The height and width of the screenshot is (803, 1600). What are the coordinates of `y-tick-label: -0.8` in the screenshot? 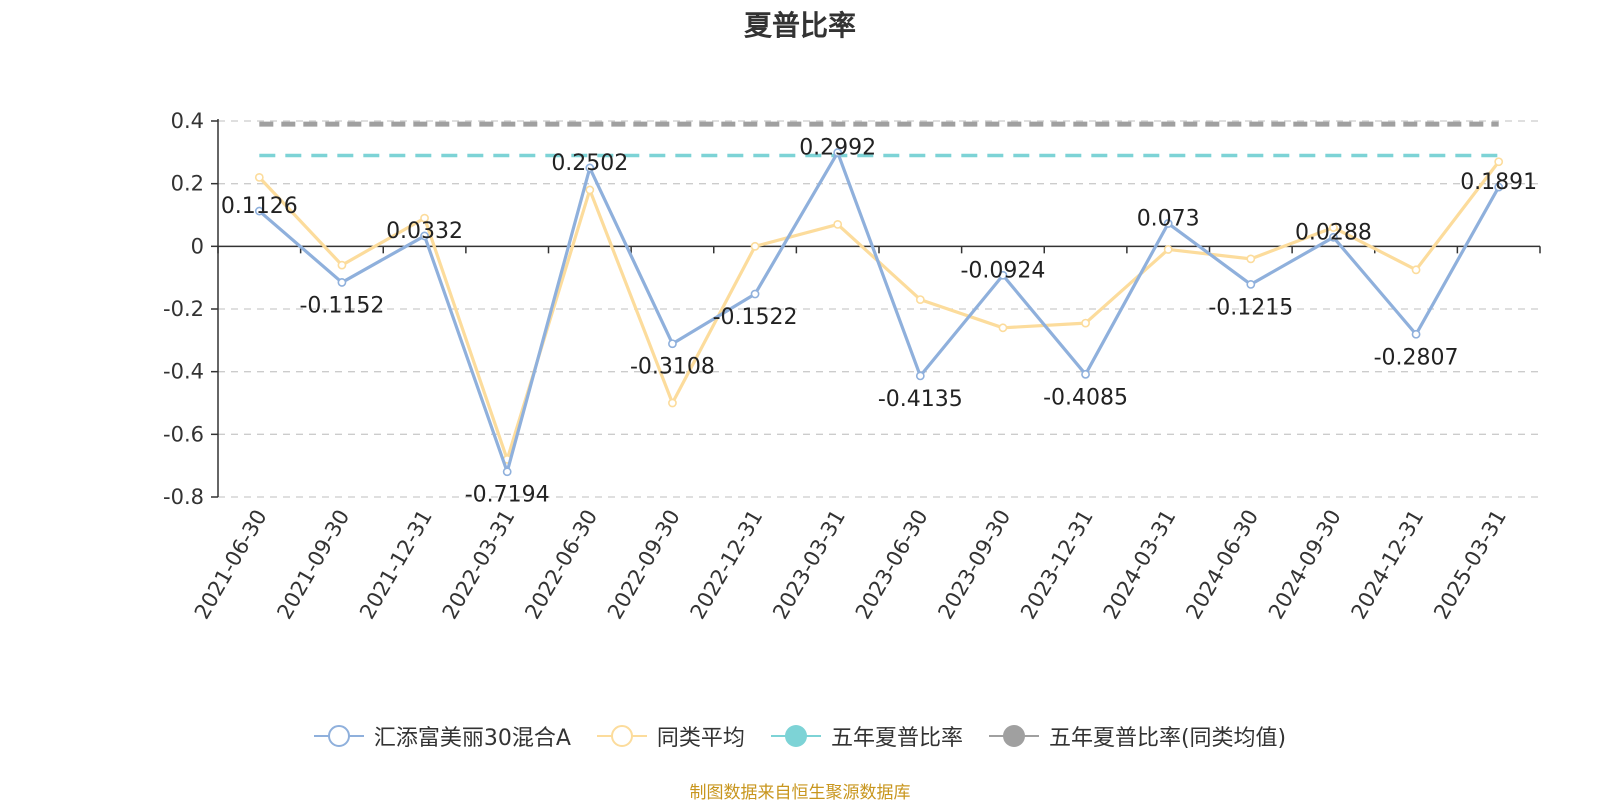 It's located at (183, 497).